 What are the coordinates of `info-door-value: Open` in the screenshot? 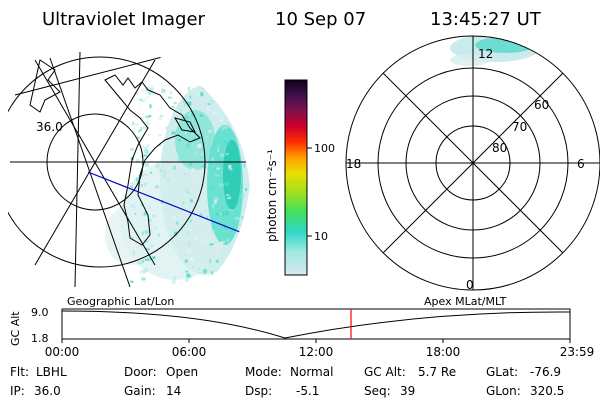 It's located at (182, 372).